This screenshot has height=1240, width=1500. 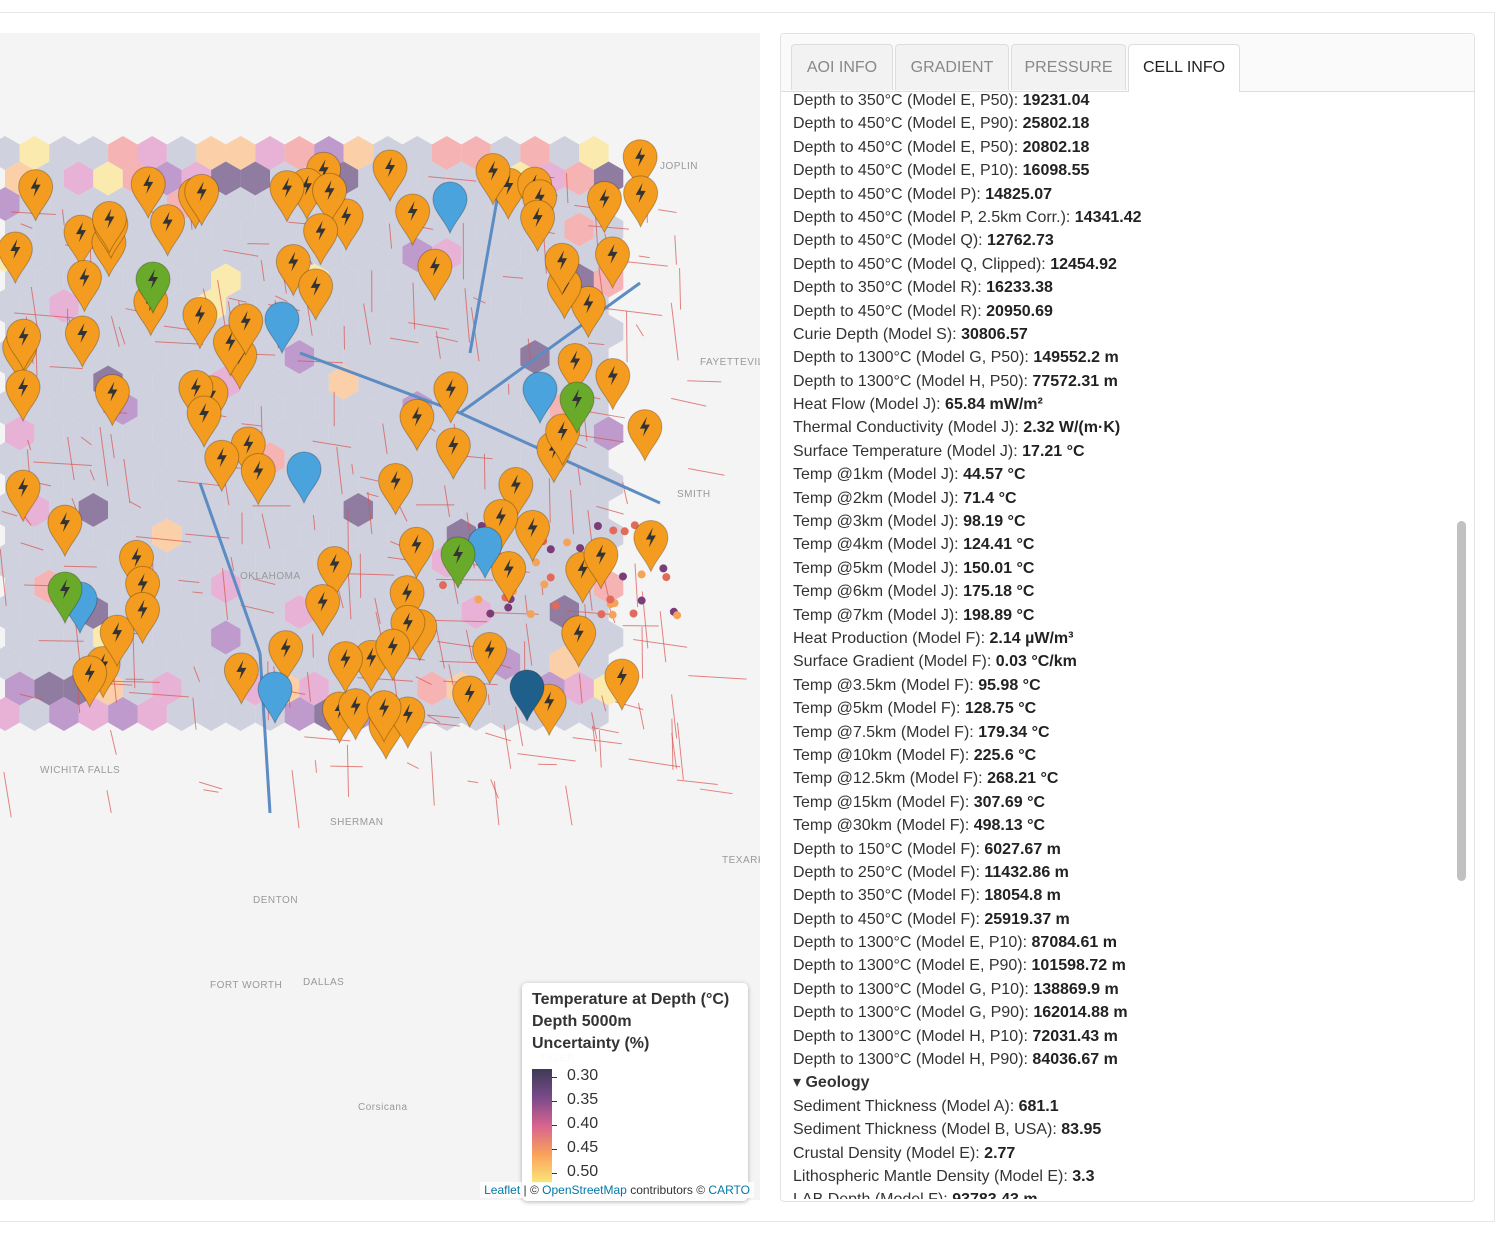 What do you see at coordinates (1068, 67) in the screenshot?
I see `tab: PRESSURE` at bounding box center [1068, 67].